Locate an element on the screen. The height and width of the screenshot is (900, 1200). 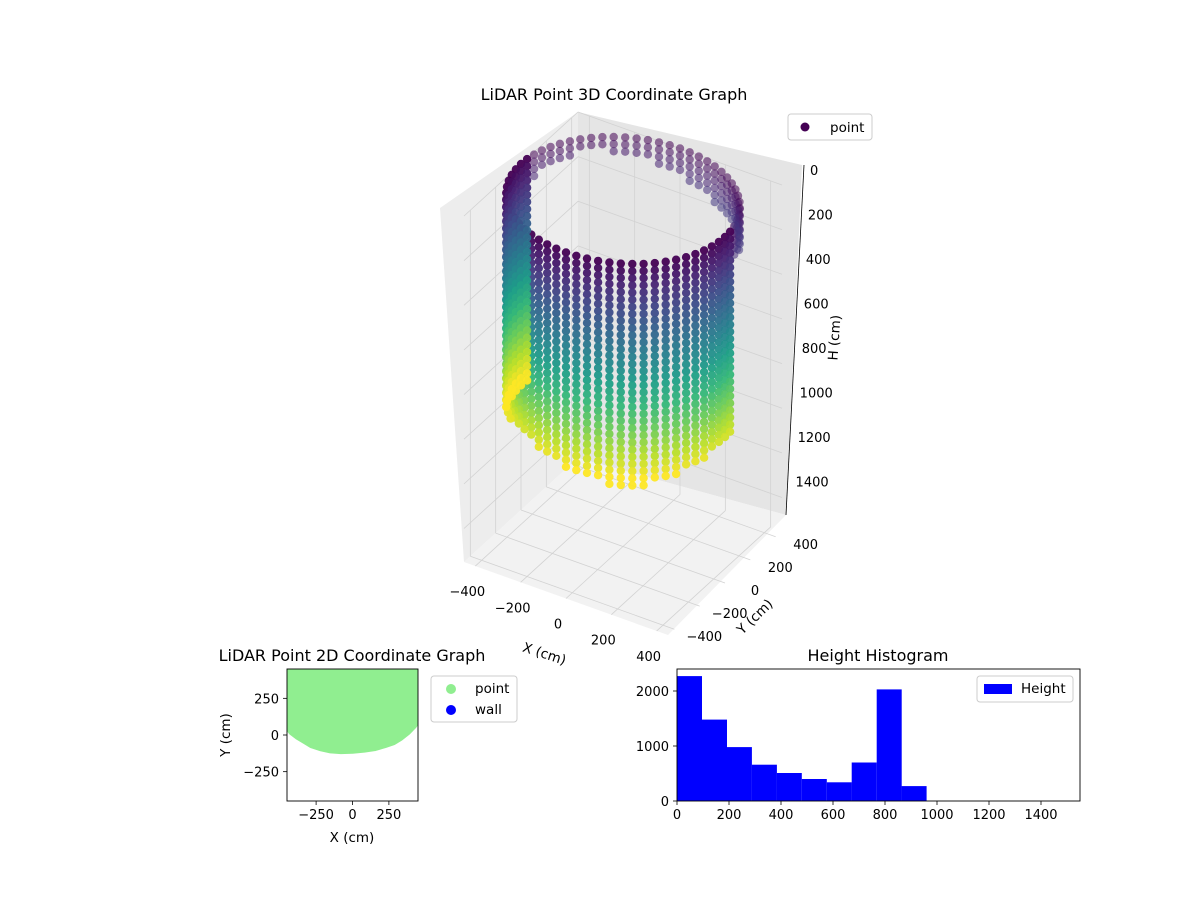
pane-floor is located at coordinates (625, 546).